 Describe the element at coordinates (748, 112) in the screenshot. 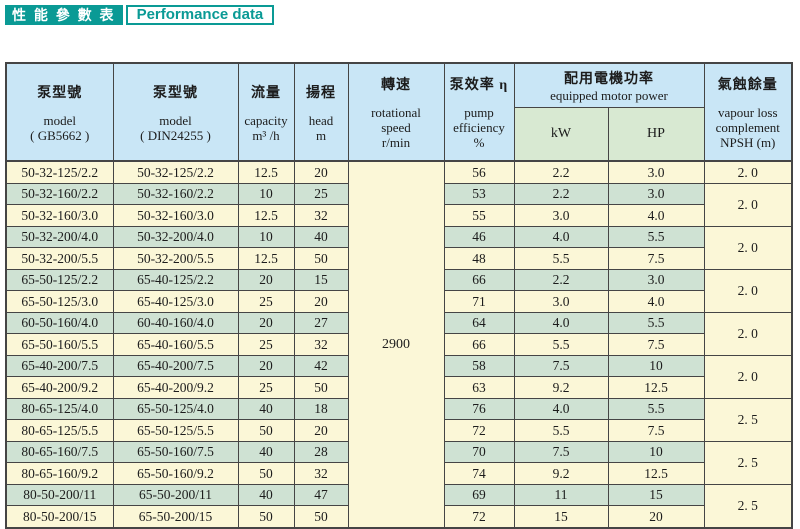

I see `col-header-npsh: 氣蝕餘量 vapour loss complement NPSH (m)` at that location.